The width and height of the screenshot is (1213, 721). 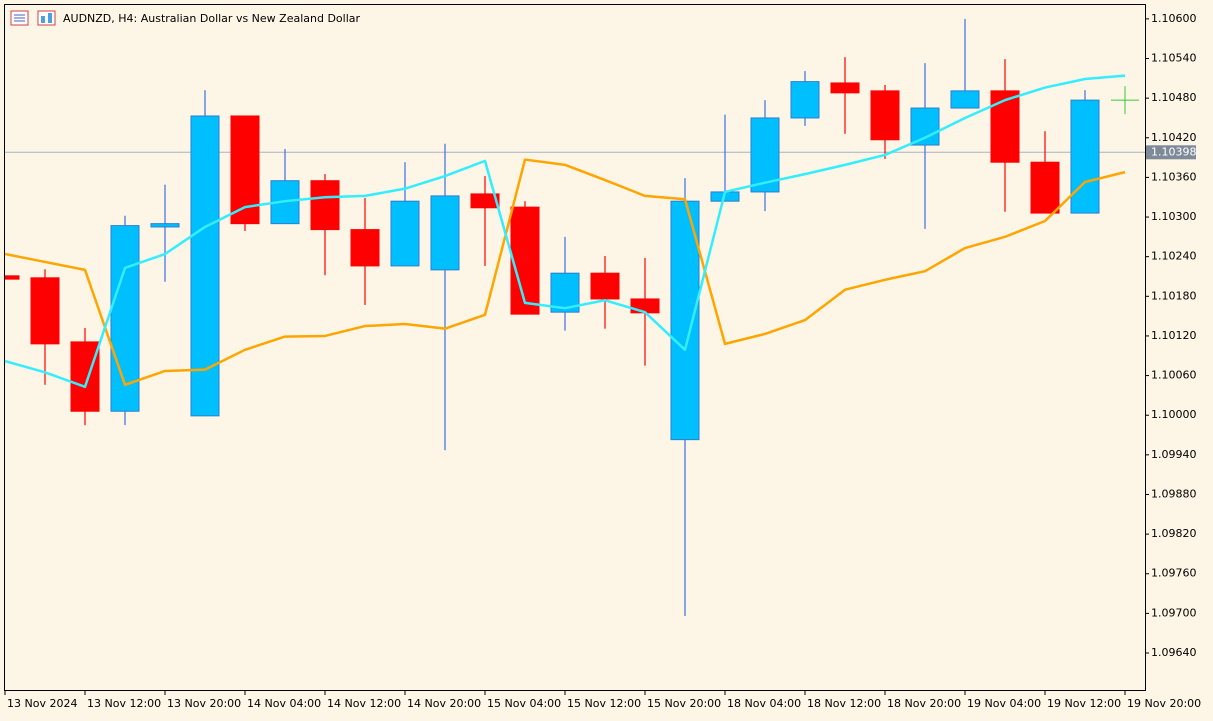 I want to click on y-tick-label: 1.09700, so click(x=1174, y=612).